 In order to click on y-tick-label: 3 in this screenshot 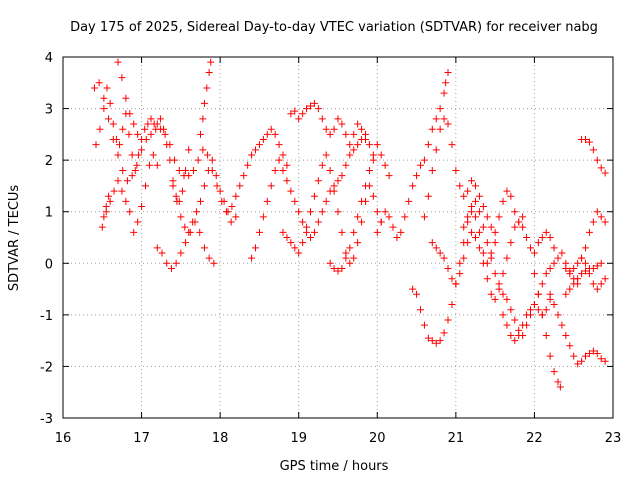, I will do `click(49, 110)`.